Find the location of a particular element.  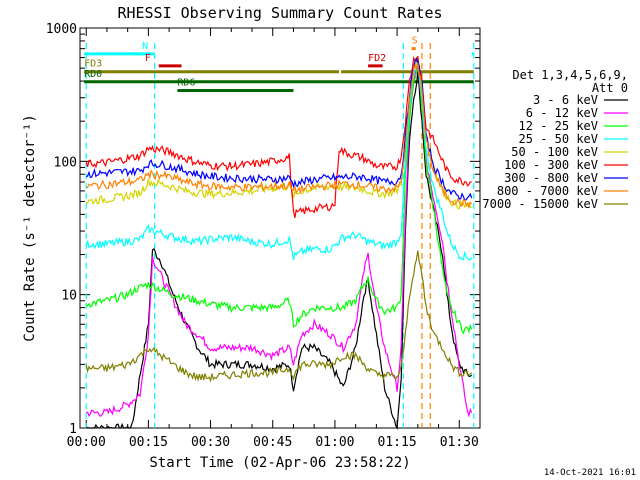

flag-label-f: F is located at coordinates (148, 58).